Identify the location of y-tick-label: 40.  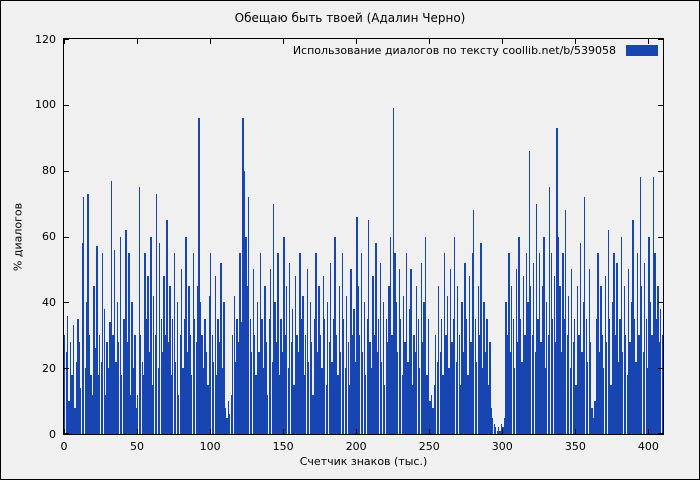
(49, 302).